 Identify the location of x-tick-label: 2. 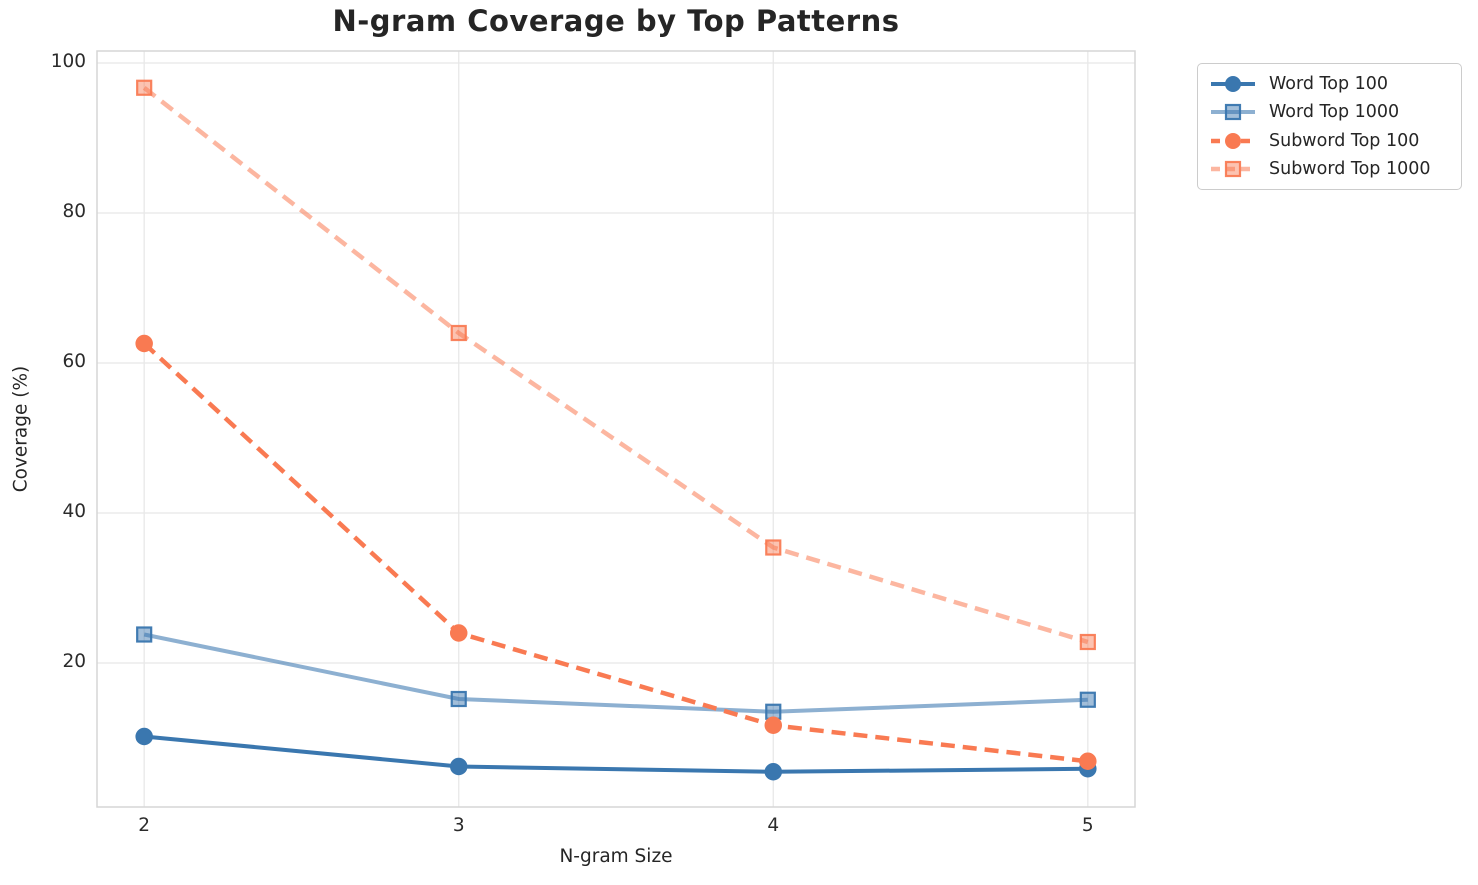
(144, 825).